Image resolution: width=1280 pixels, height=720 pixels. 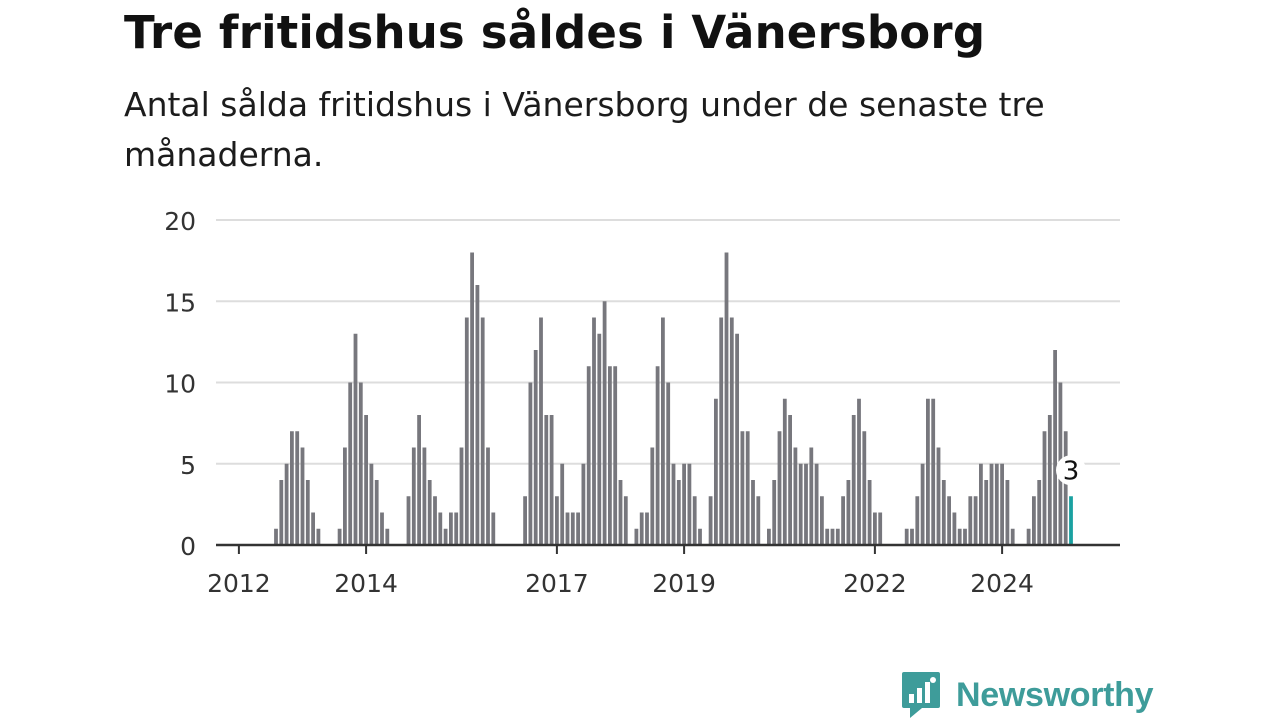 What do you see at coordinates (555, 32) in the screenshot?
I see `chart-title: Tre fritidshus såldes i Vänersborg` at bounding box center [555, 32].